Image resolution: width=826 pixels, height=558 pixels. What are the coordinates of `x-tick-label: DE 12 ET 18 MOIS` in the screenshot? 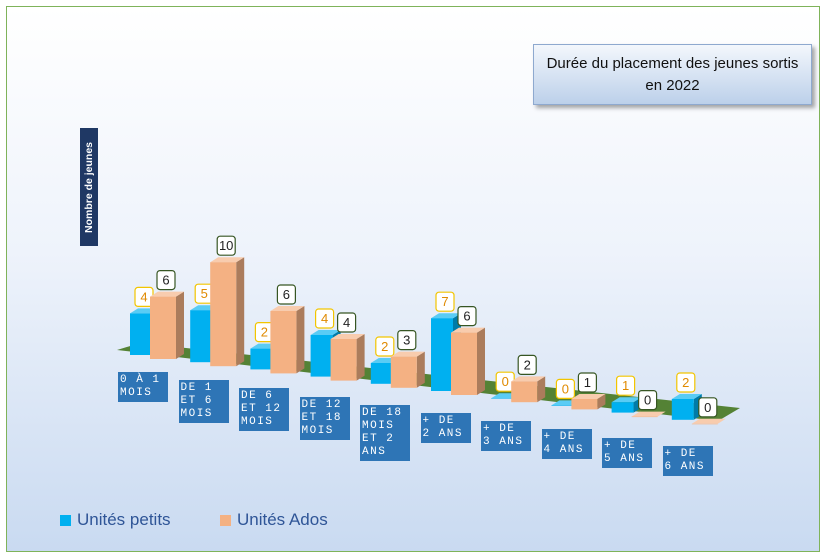 It's located at (324, 418).